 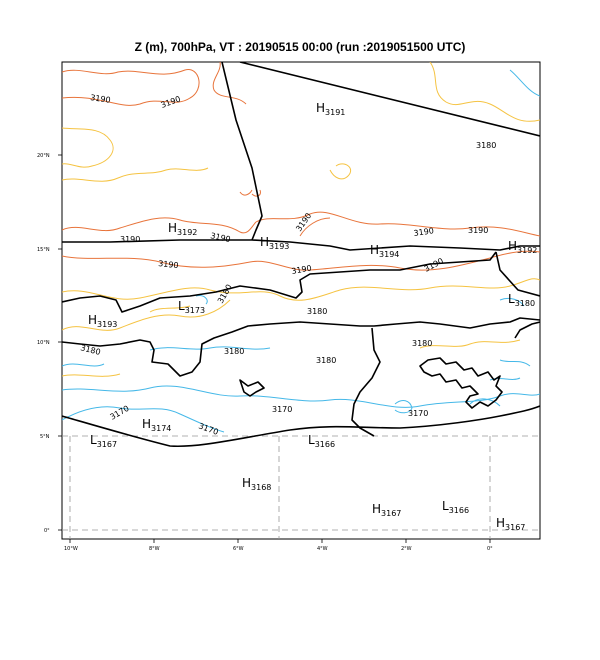 What do you see at coordinates (256, 484) in the screenshot?
I see `pressure-center: H3168` at bounding box center [256, 484].